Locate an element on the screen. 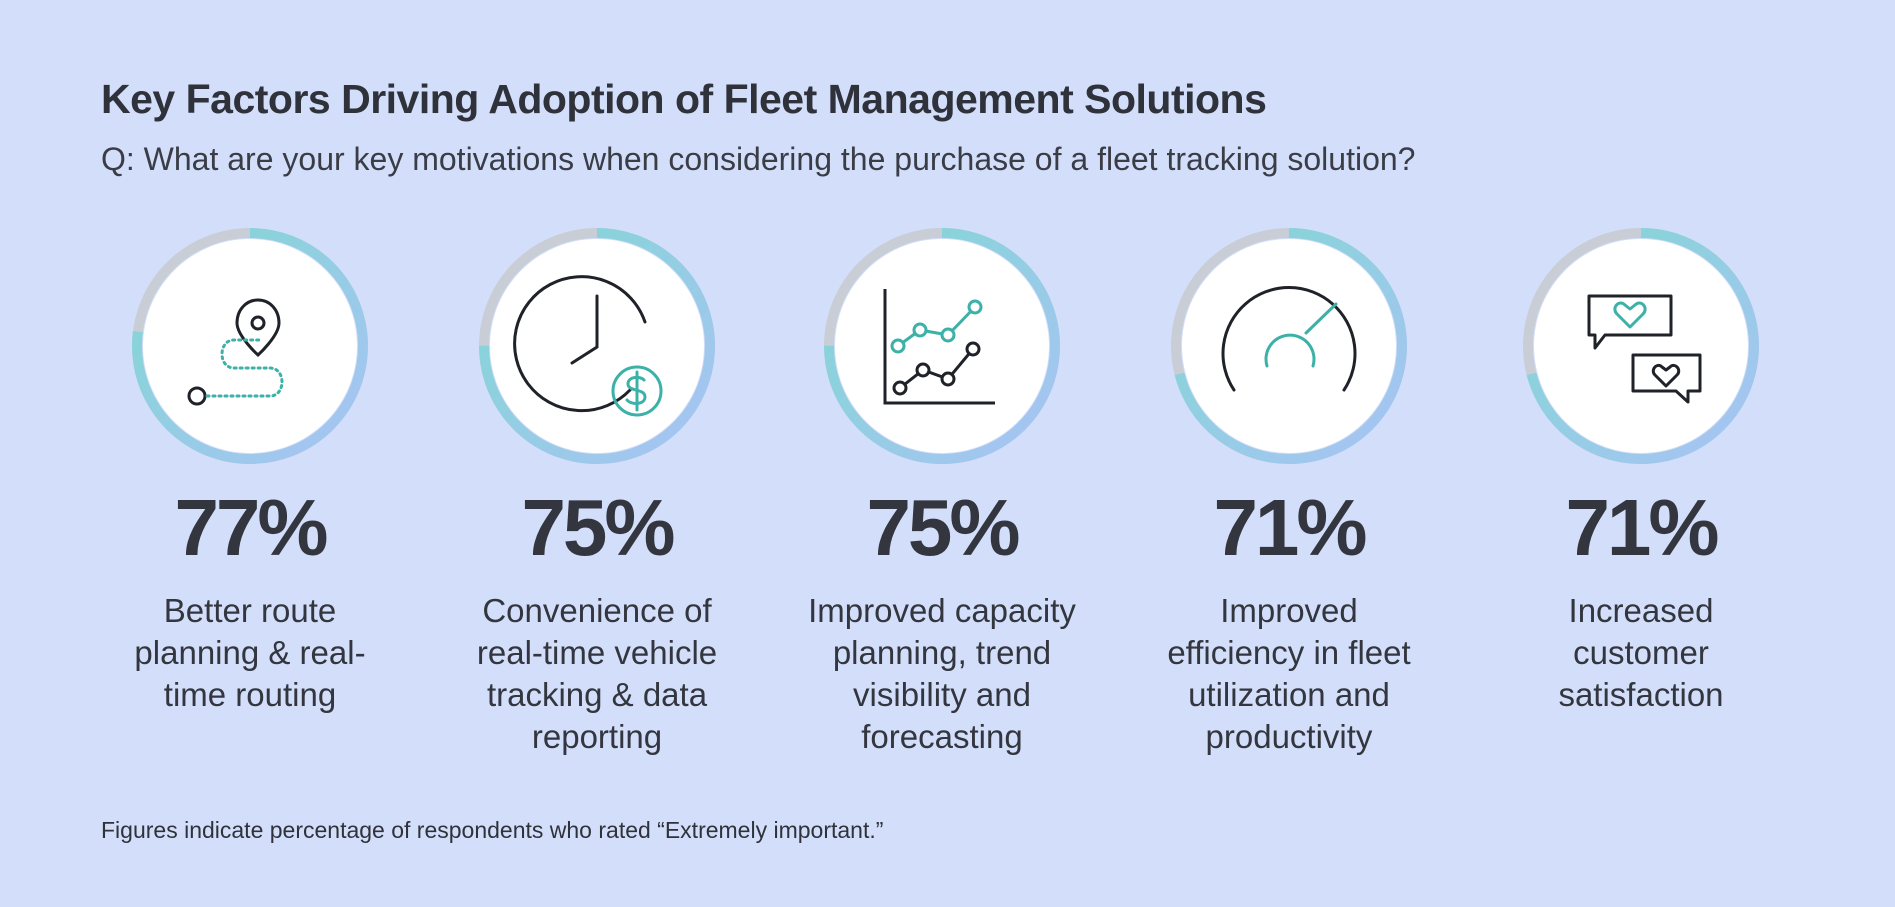 The image size is (1895, 907). stat-label-line: productivity is located at coordinates (1289, 736).